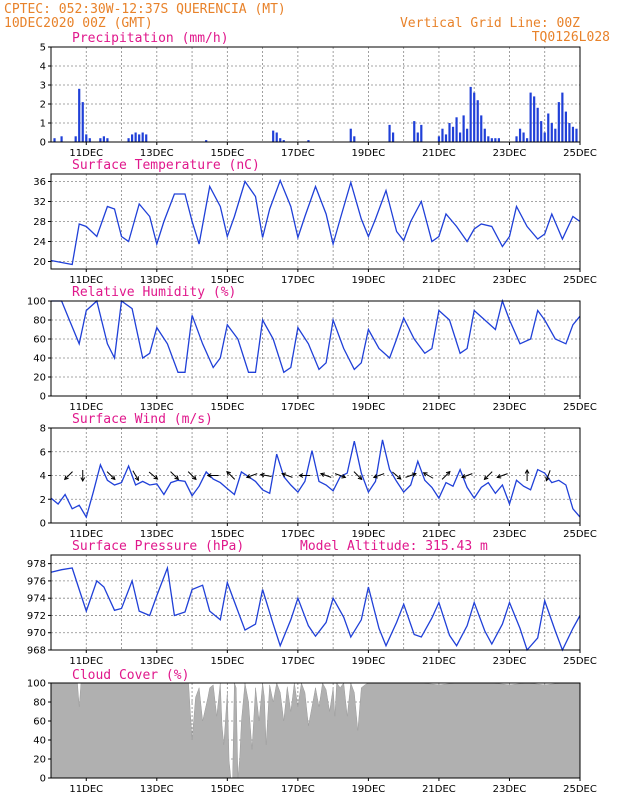 Image resolution: width=618 pixels, height=800 pixels. What do you see at coordinates (43, 124) in the screenshot?
I see `precipitation-ytick-label: 1` at bounding box center [43, 124].